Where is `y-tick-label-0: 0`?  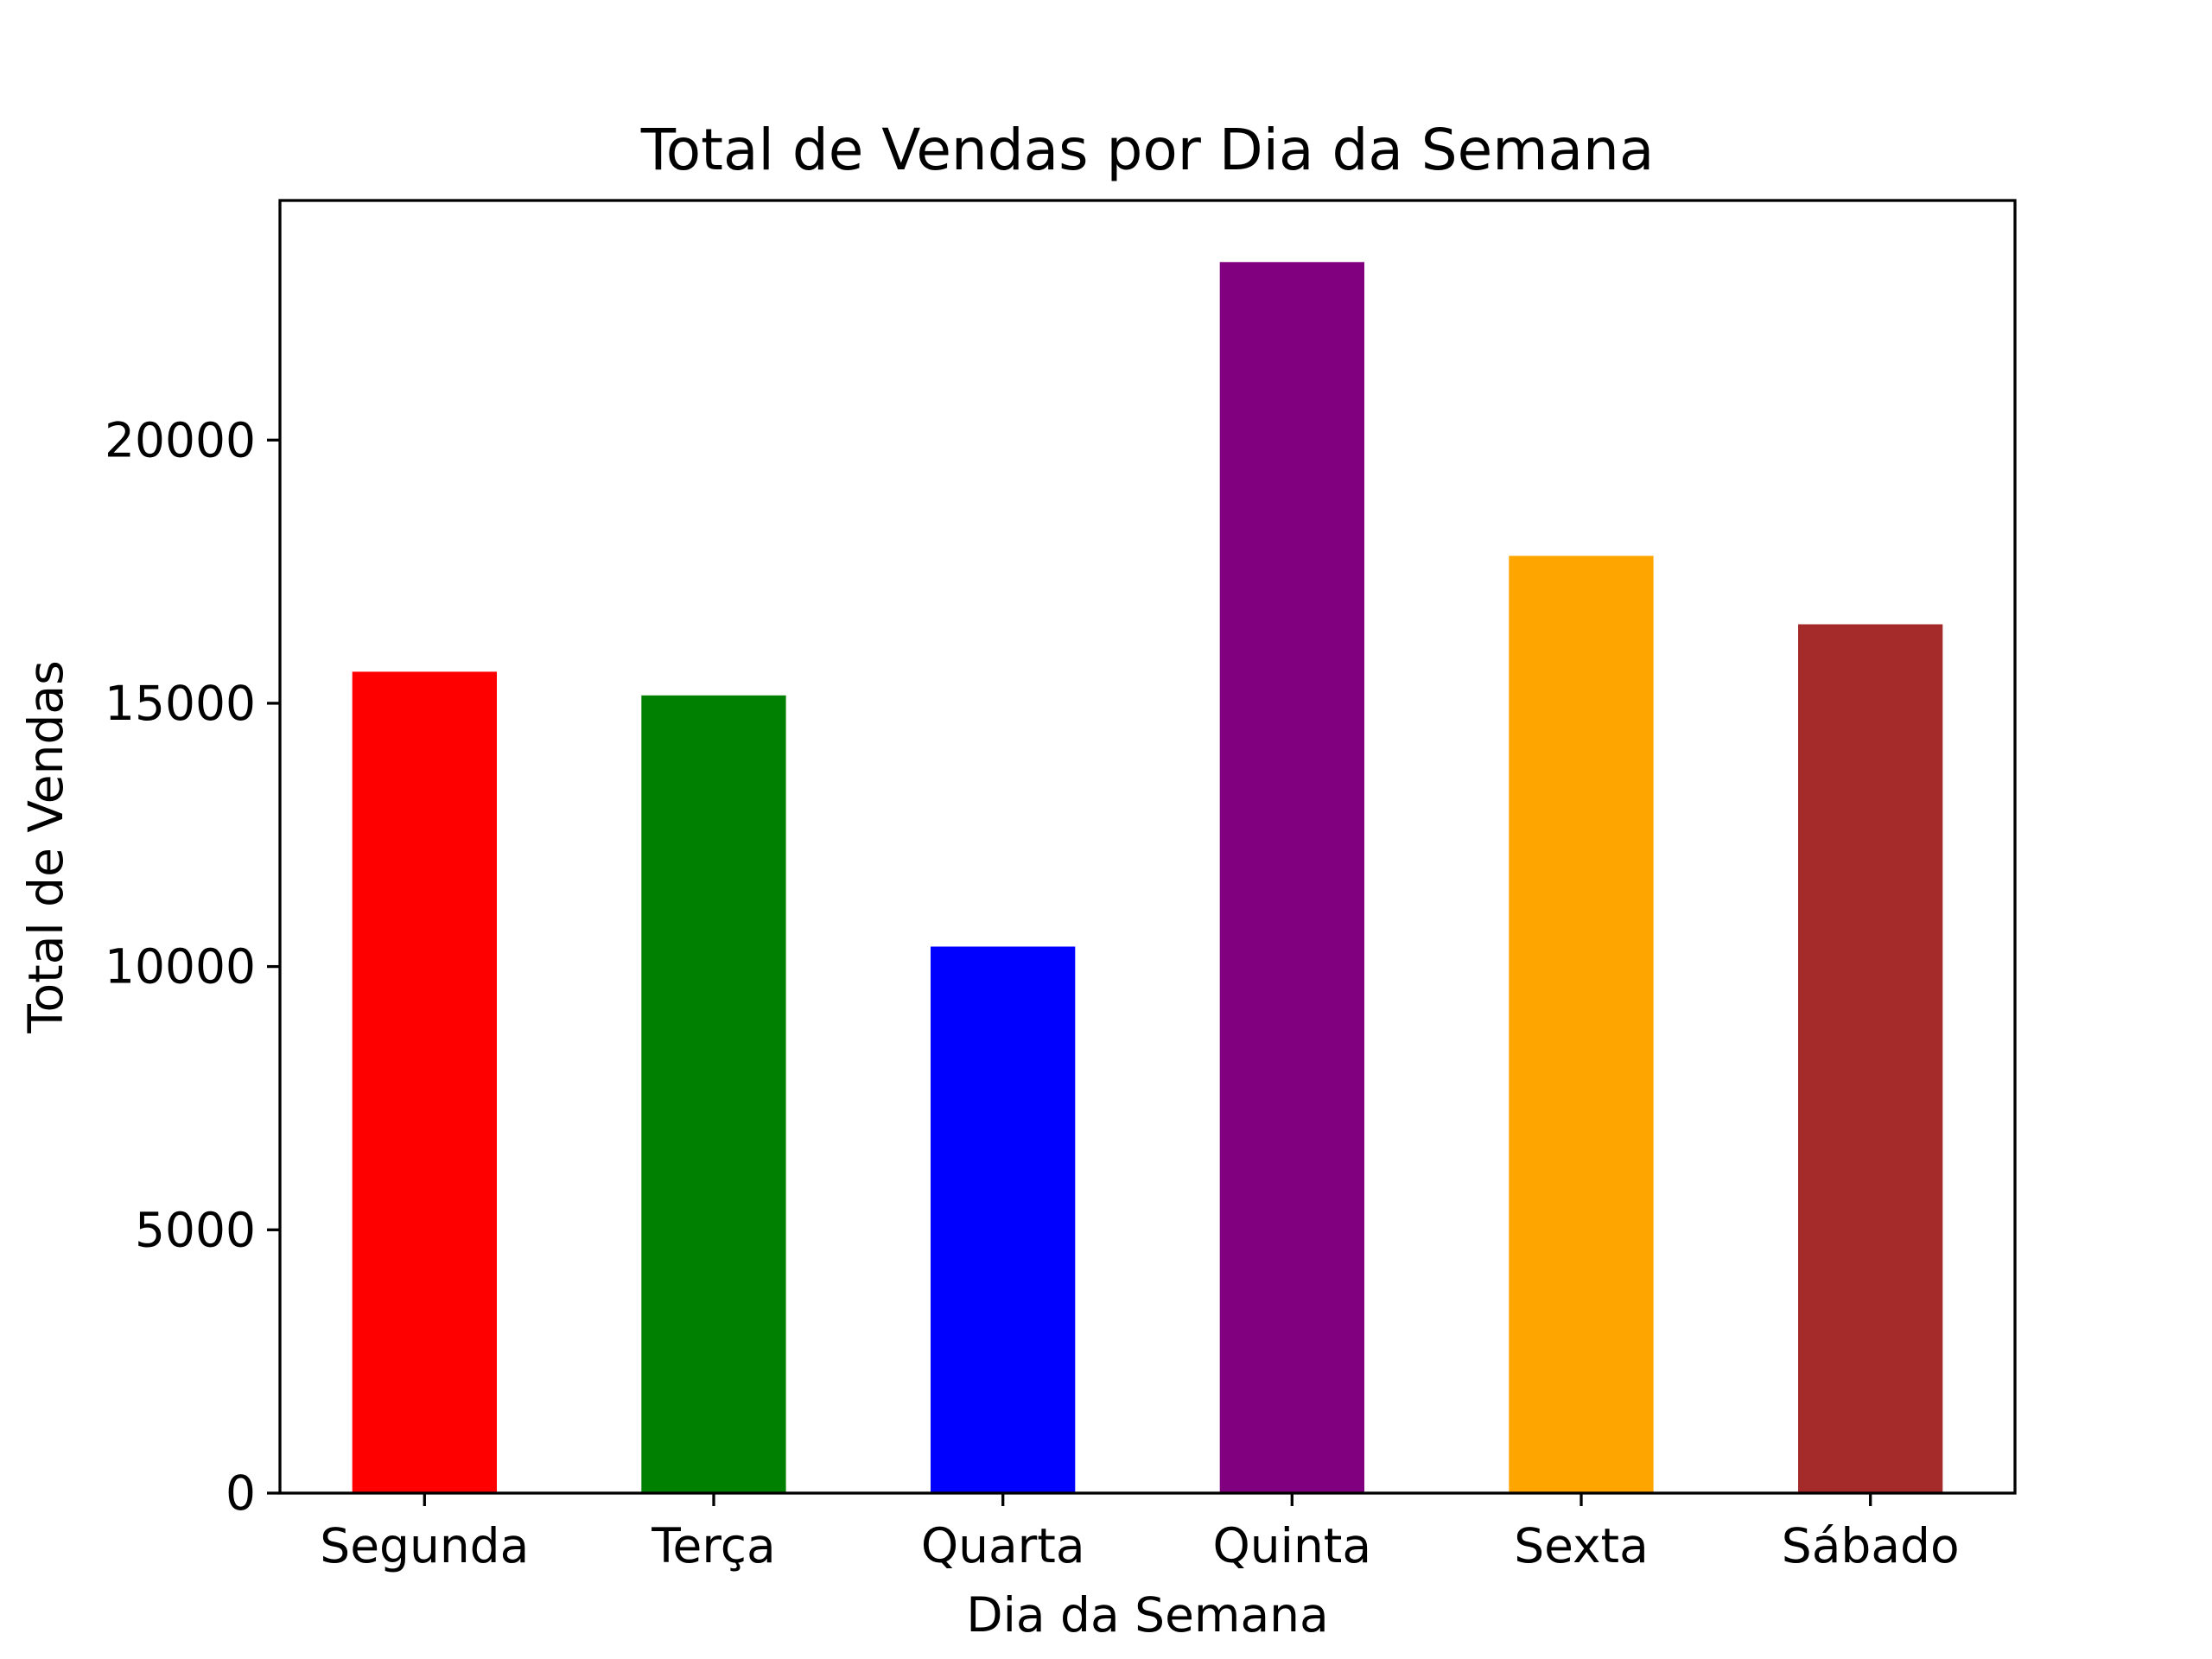 y-tick-label-0: 0 is located at coordinates (241, 1493).